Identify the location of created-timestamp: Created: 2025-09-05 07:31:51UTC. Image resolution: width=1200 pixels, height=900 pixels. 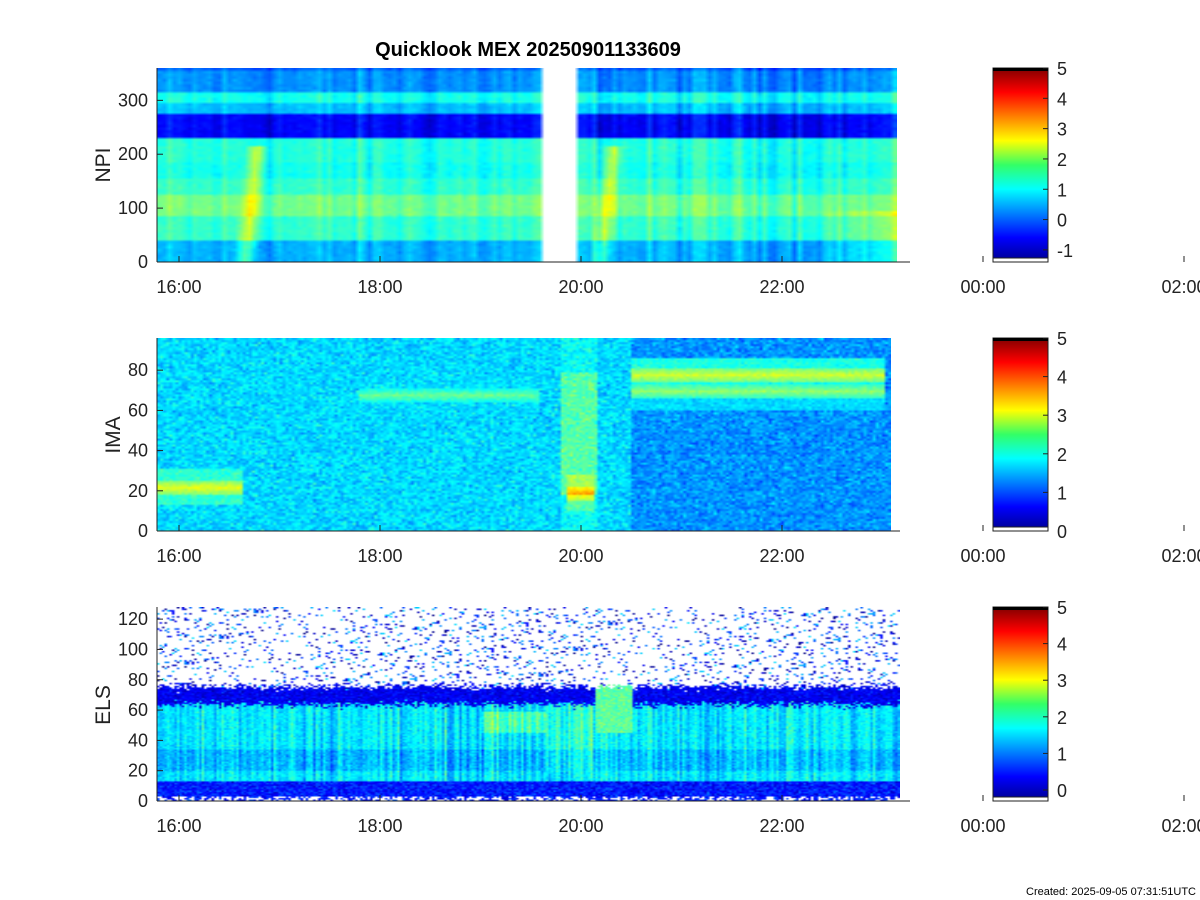
(1111, 892).